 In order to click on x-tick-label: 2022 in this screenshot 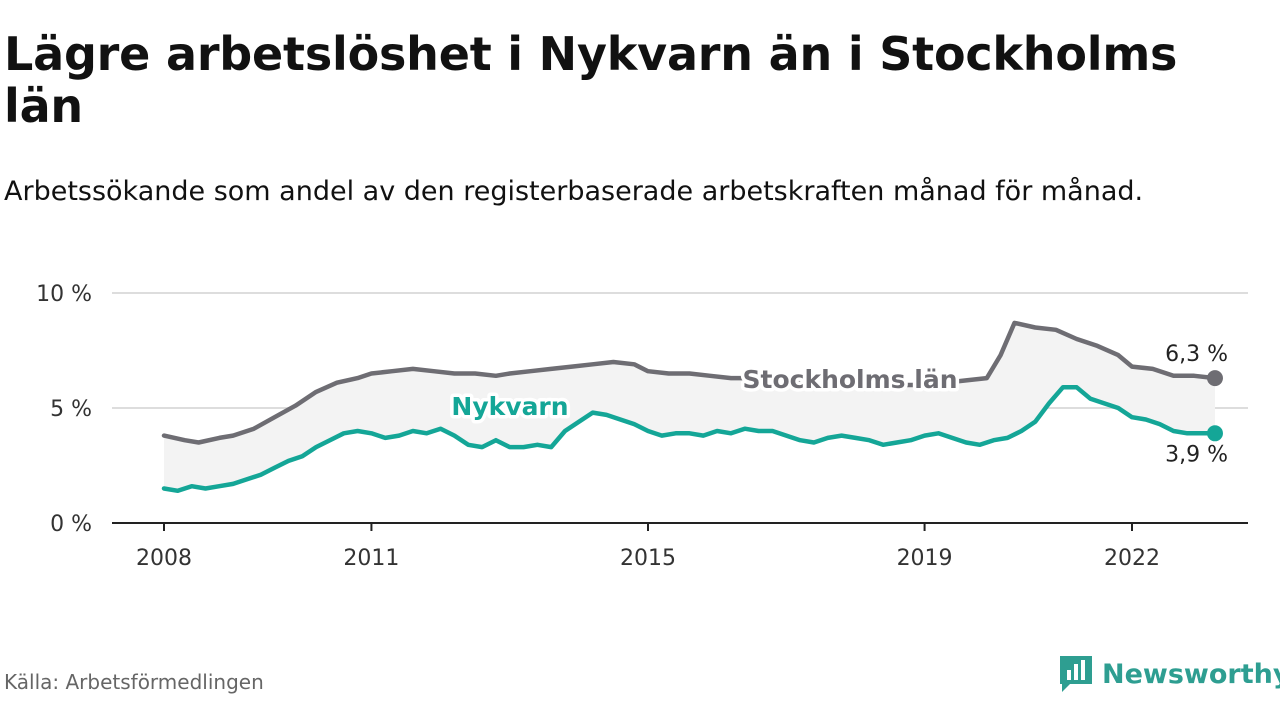, I will do `click(1132, 558)`.